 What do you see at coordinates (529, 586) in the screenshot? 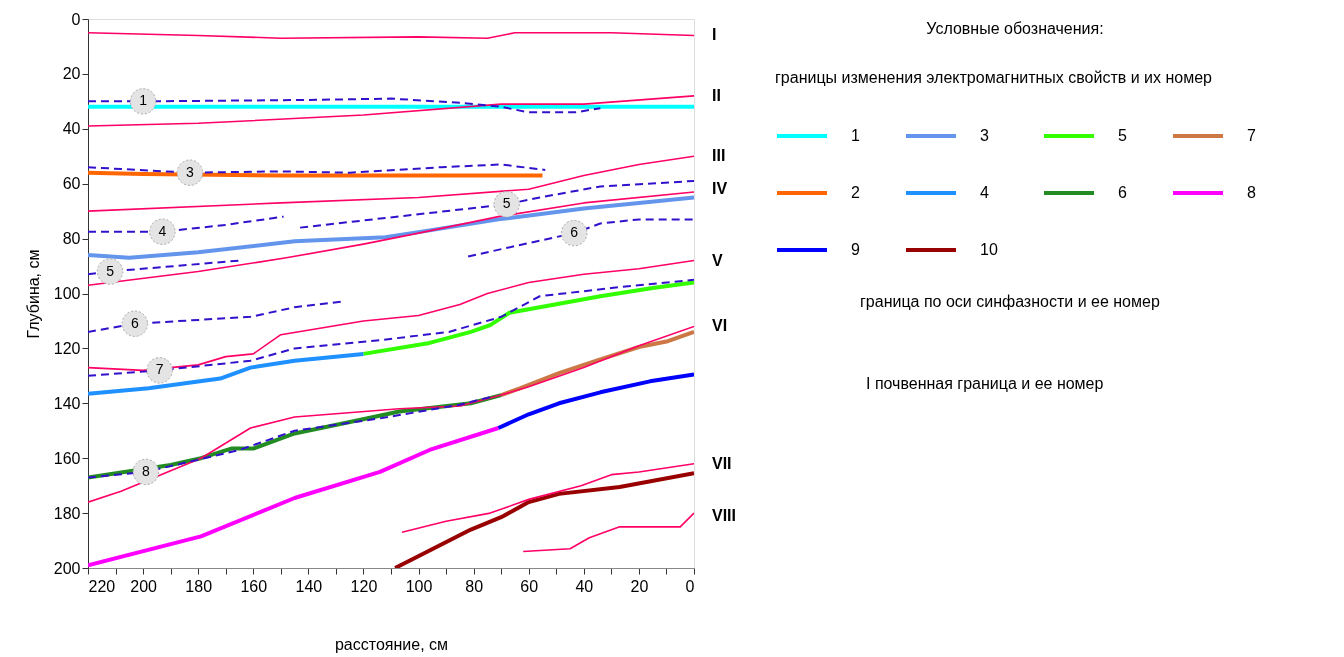
I see `x-tick-label: 60` at bounding box center [529, 586].